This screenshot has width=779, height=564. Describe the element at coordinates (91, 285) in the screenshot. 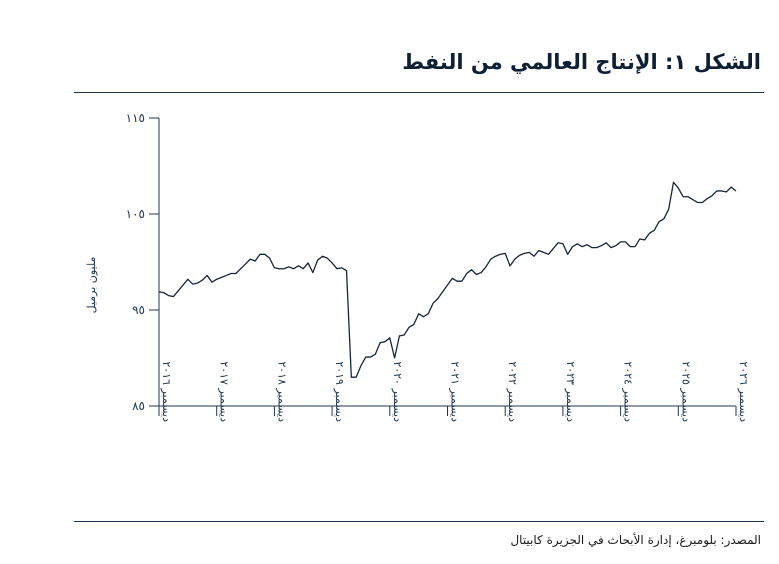

I see `y-axis-label: مليون برميل` at that location.